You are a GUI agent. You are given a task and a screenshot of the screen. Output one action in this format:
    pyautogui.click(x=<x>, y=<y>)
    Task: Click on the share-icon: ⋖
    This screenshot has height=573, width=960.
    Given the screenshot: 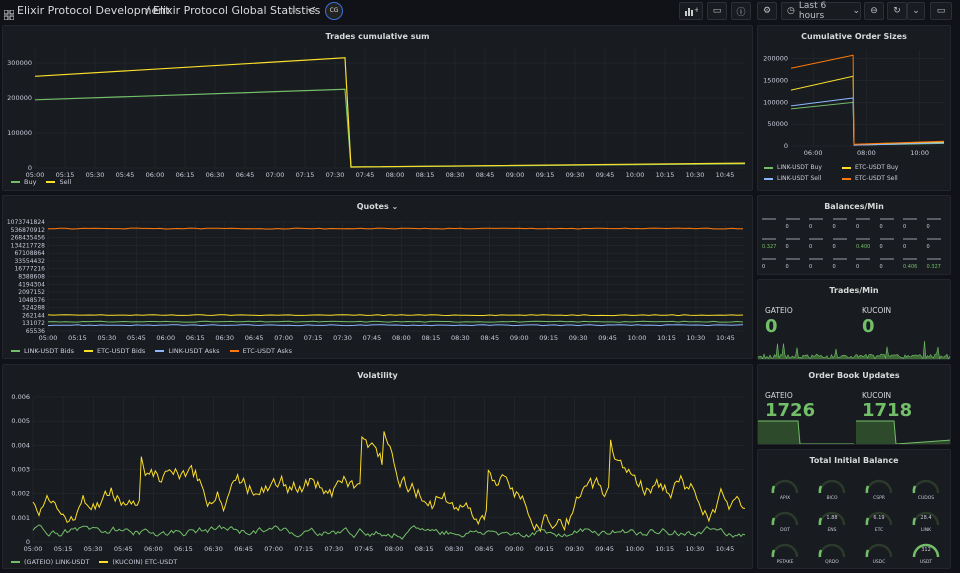 What is the action you would take?
    pyautogui.click(x=312, y=9)
    